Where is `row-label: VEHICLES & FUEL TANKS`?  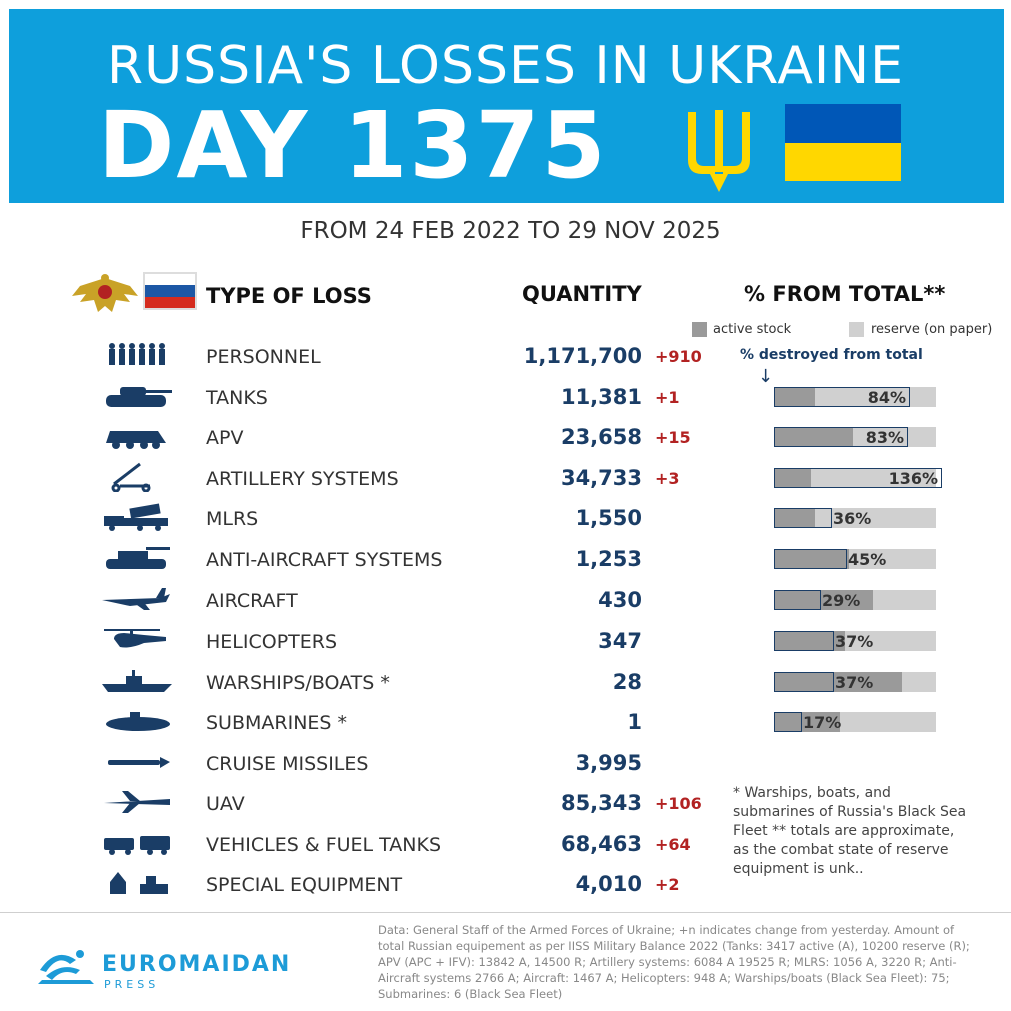
row-label: VEHICLES & FUEL TANKS is located at coordinates (324, 845).